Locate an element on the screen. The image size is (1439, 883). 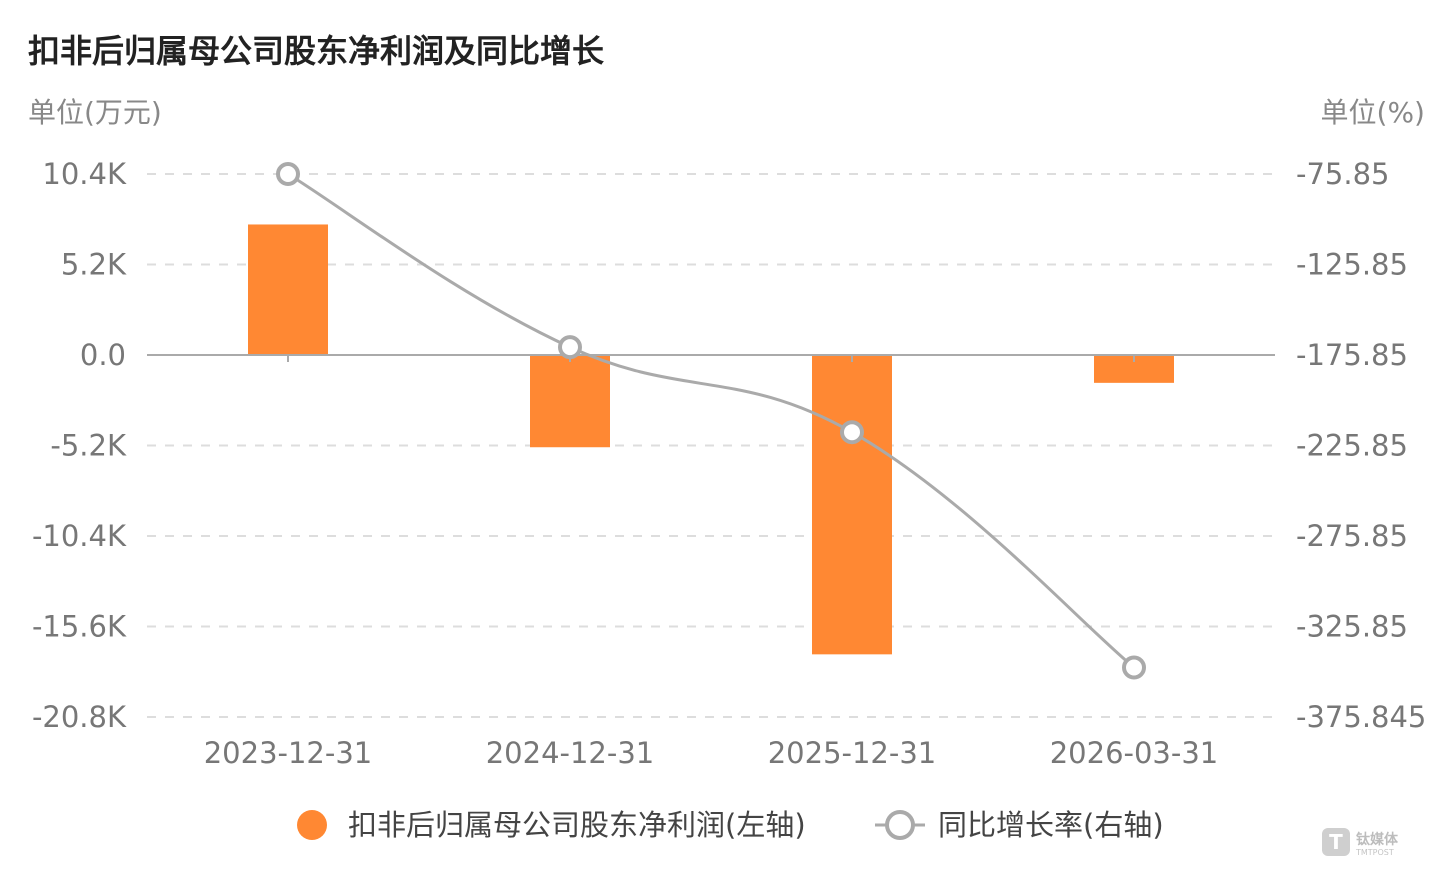
legend: 扣非后归属母公司股东净利润(左轴) 同比增长率(右轴) is located at coordinates (730, 825).